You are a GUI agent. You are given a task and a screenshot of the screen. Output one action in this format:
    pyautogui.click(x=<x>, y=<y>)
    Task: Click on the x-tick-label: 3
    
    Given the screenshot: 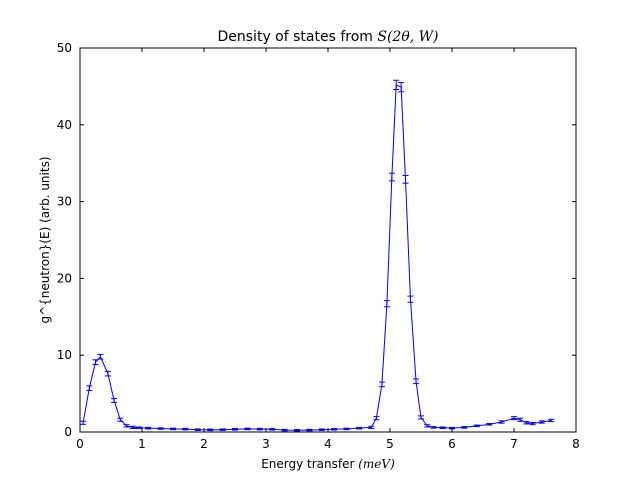 What is the action you would take?
    pyautogui.click(x=266, y=444)
    